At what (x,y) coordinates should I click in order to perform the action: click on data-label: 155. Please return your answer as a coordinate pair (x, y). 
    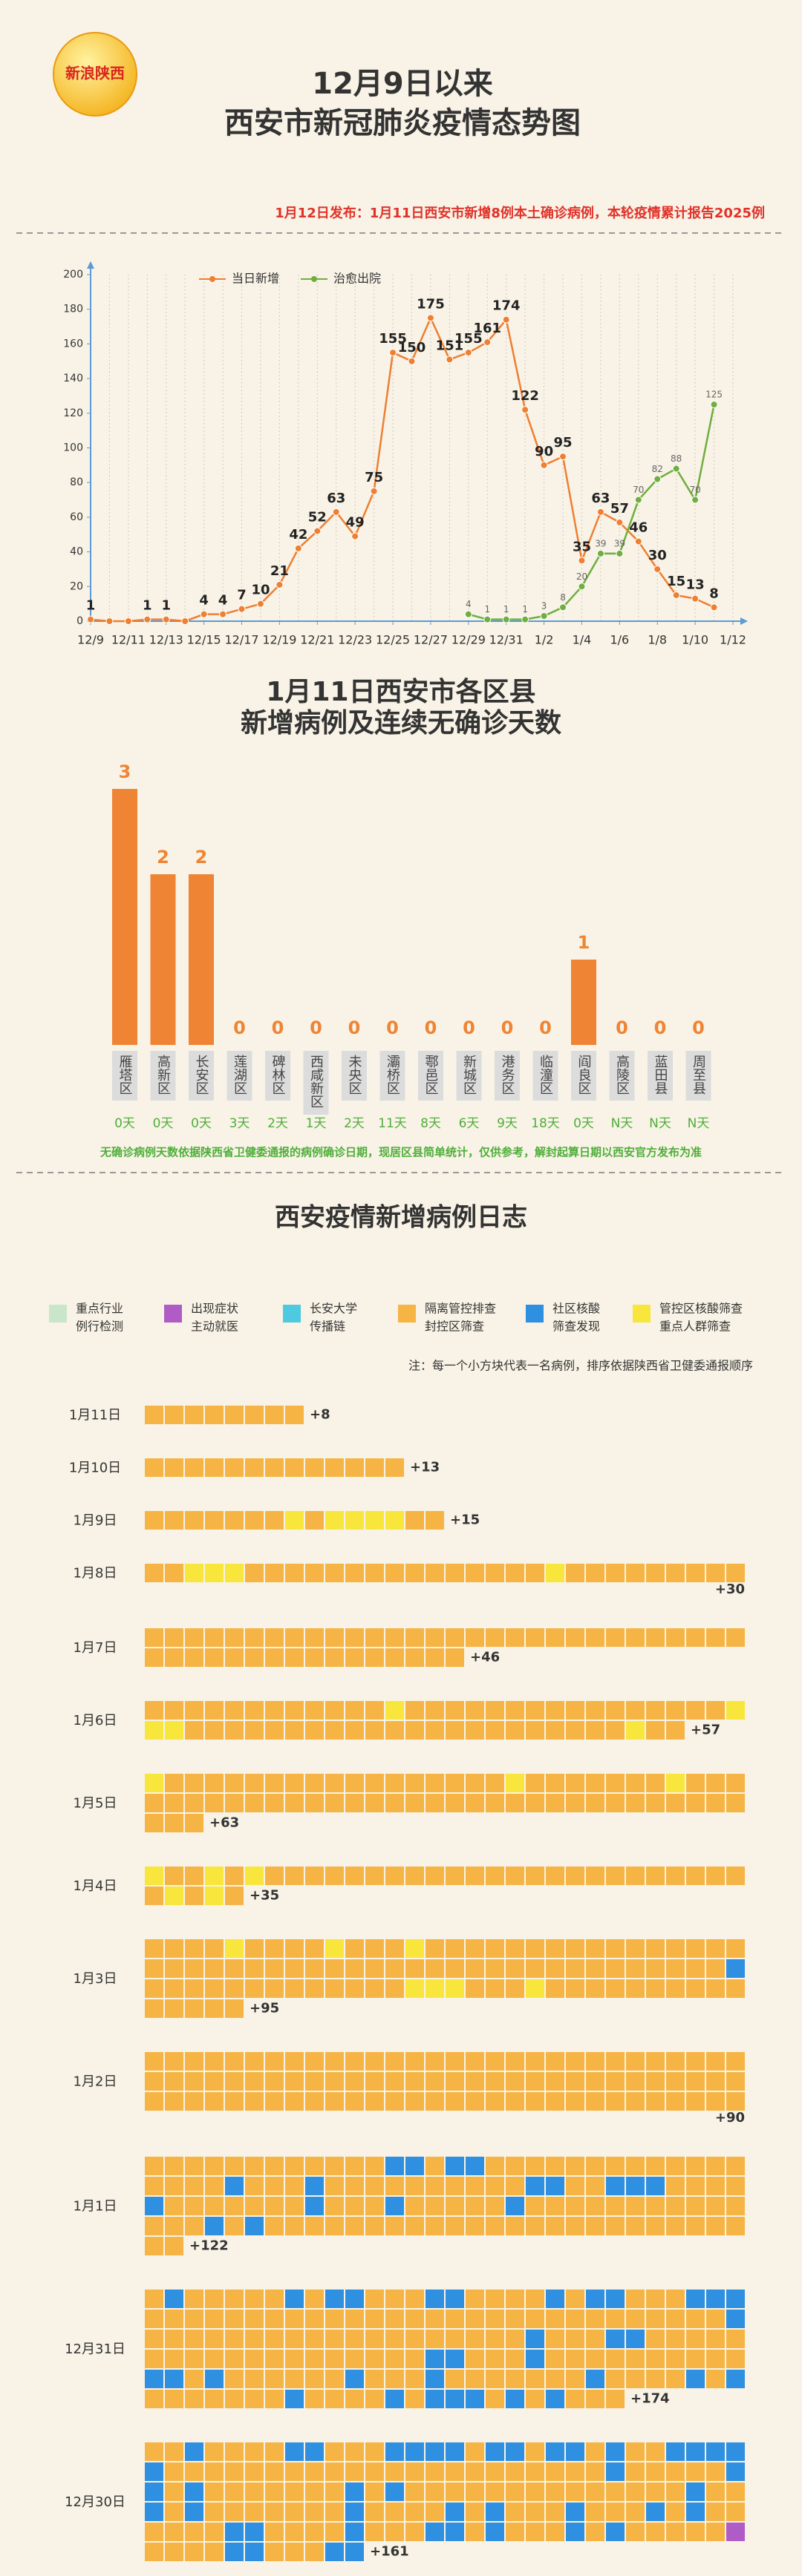
    Looking at the image, I should click on (468, 339).